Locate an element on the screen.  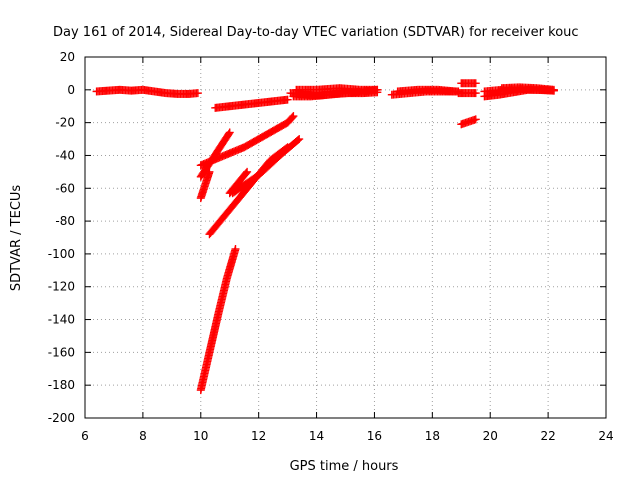
y-tick-label: -40 is located at coordinates (65, 155).